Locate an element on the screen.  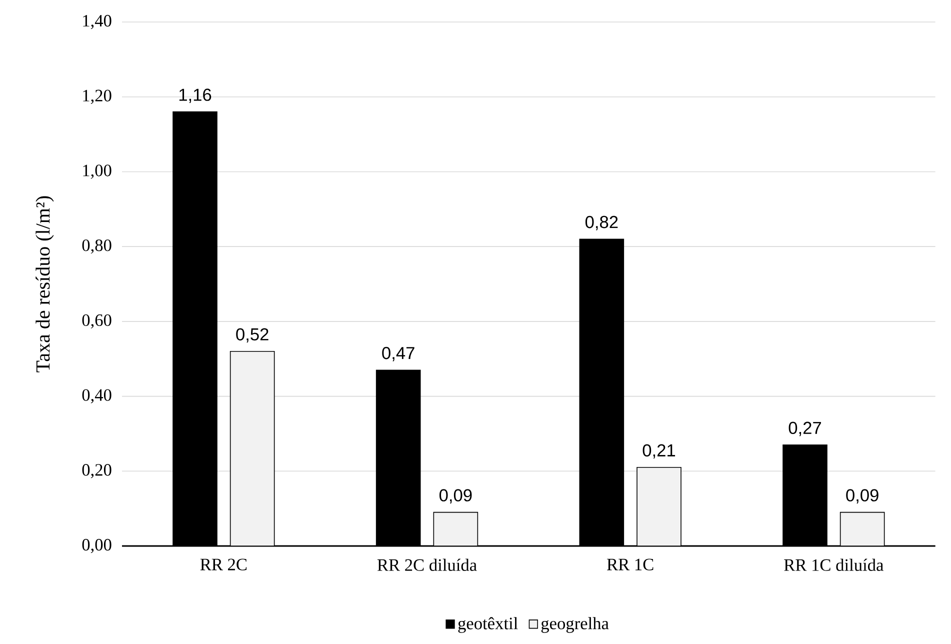
y-tick-label: 0,80 is located at coordinates (97, 246).